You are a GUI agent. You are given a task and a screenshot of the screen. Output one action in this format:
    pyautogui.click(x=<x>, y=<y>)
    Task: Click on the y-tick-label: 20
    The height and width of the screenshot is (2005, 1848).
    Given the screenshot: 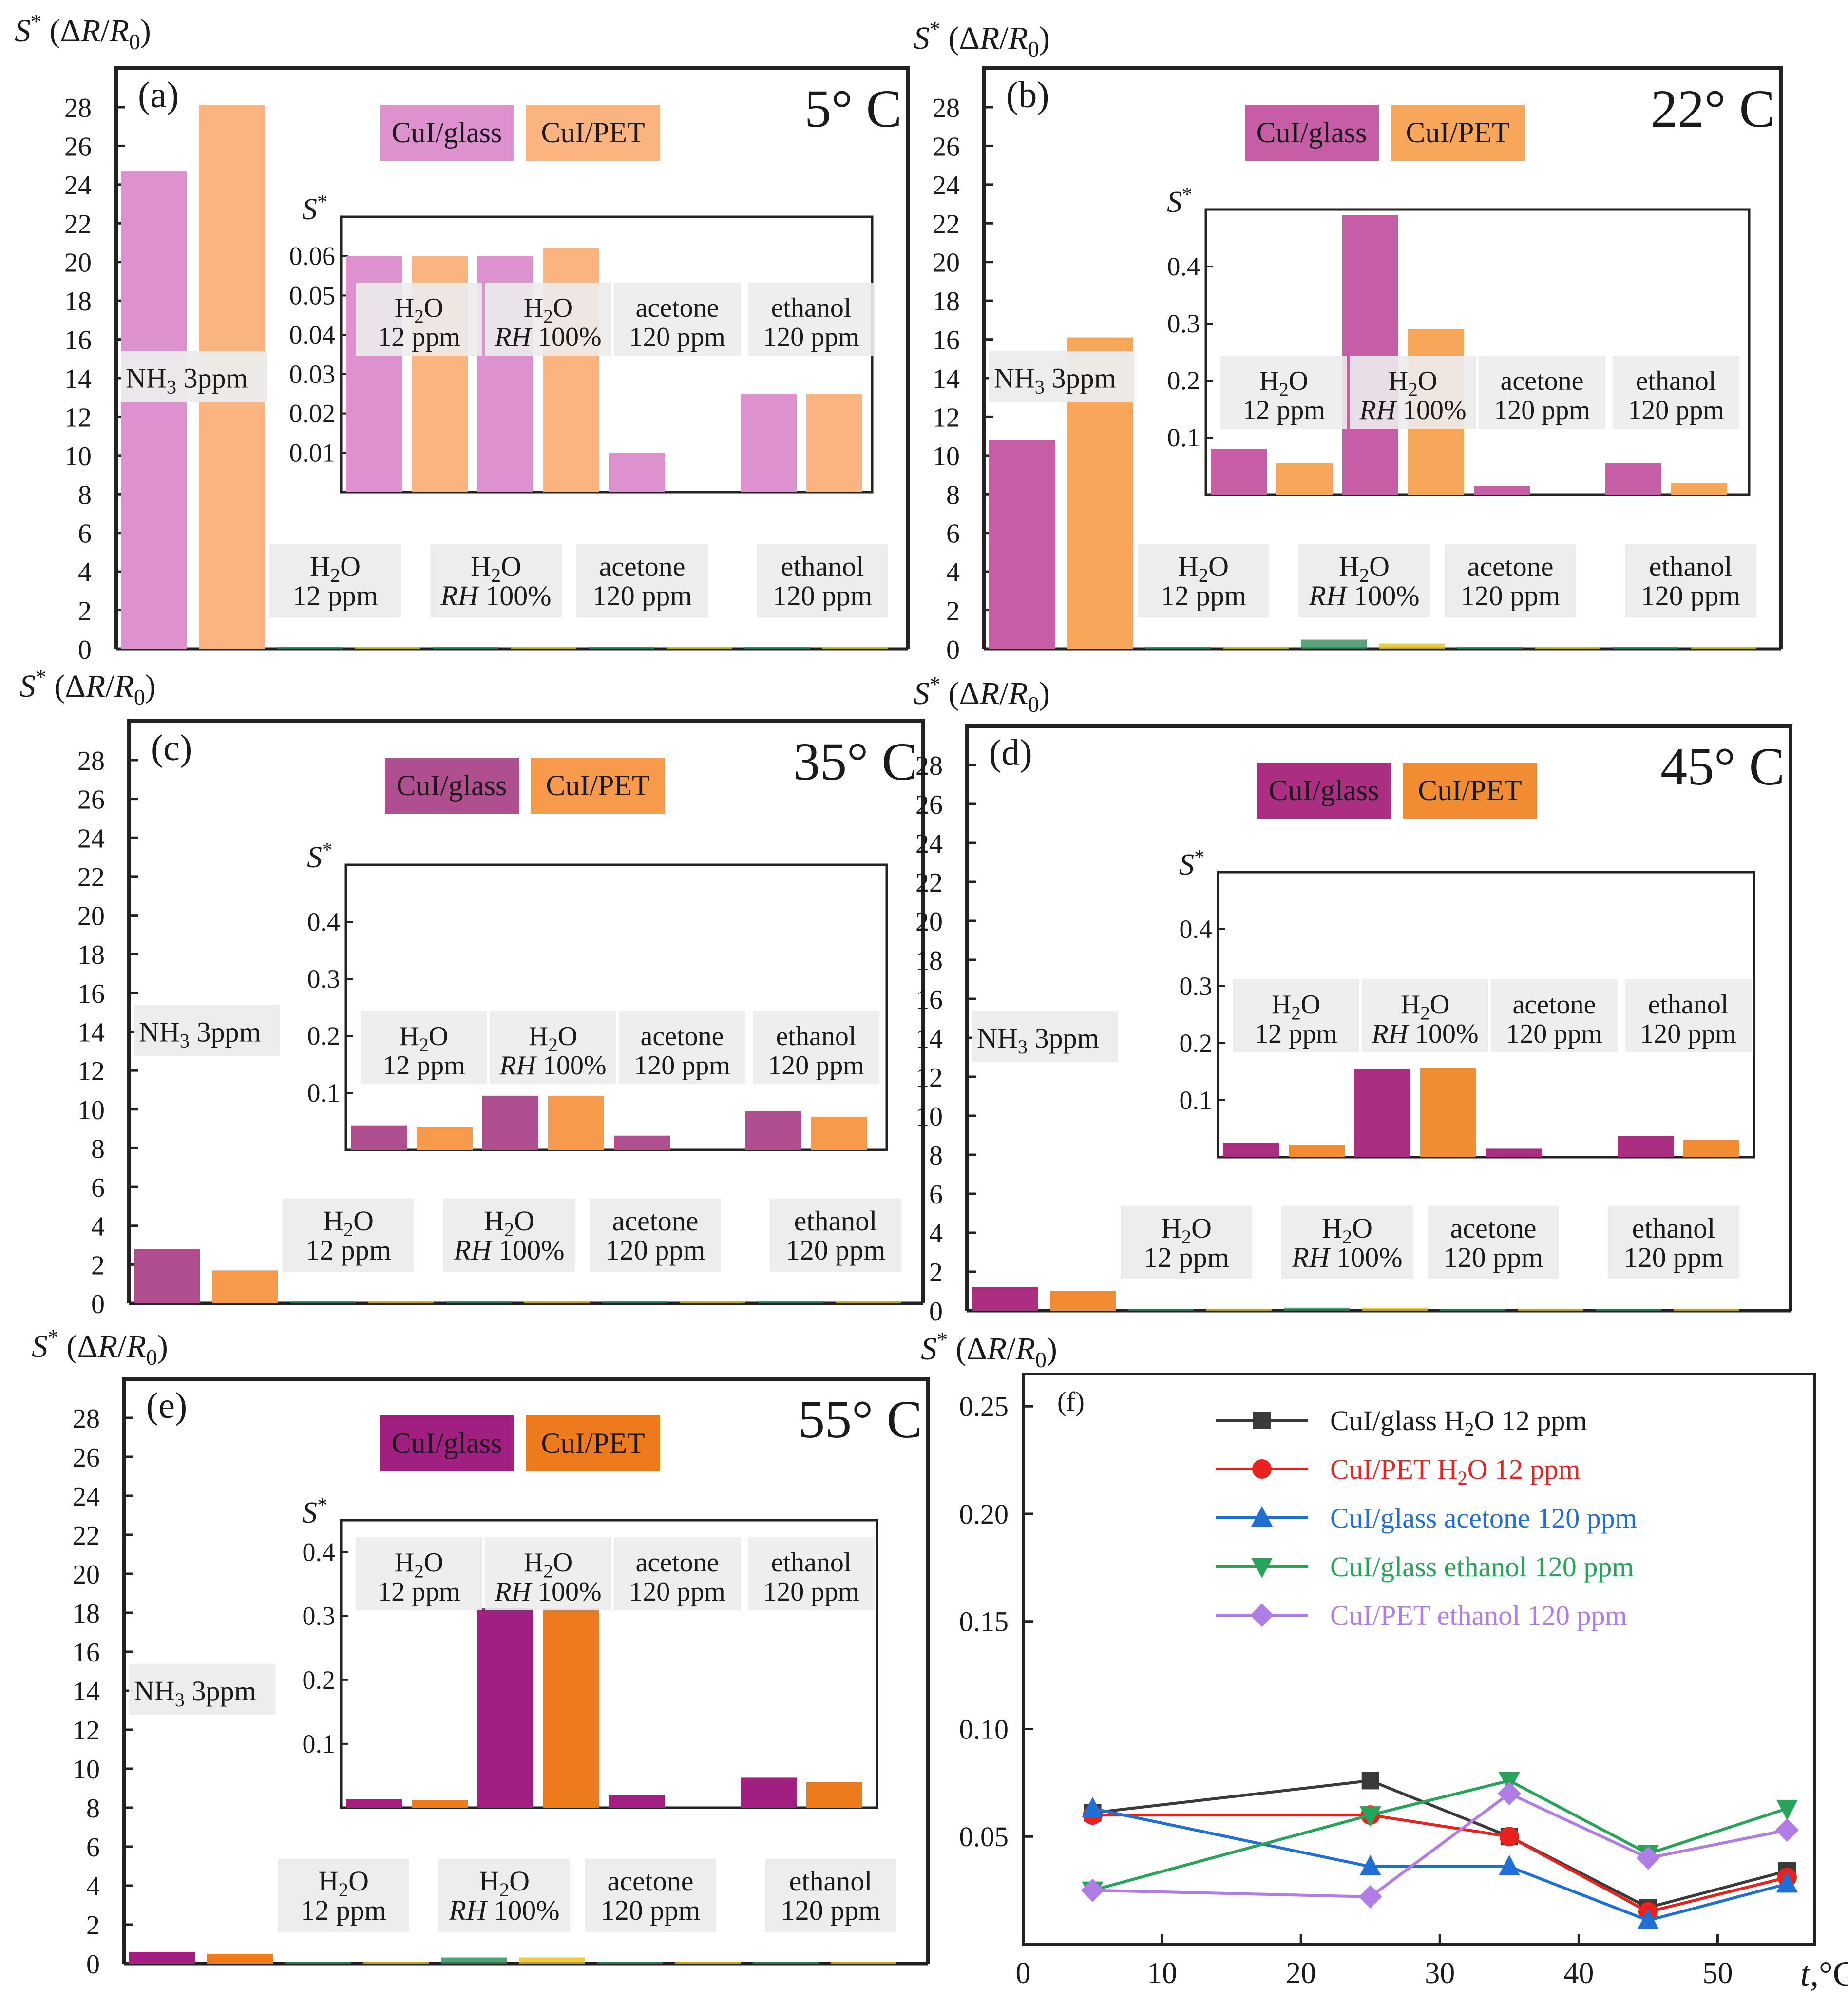 What is the action you would take?
    pyautogui.click(x=78, y=263)
    